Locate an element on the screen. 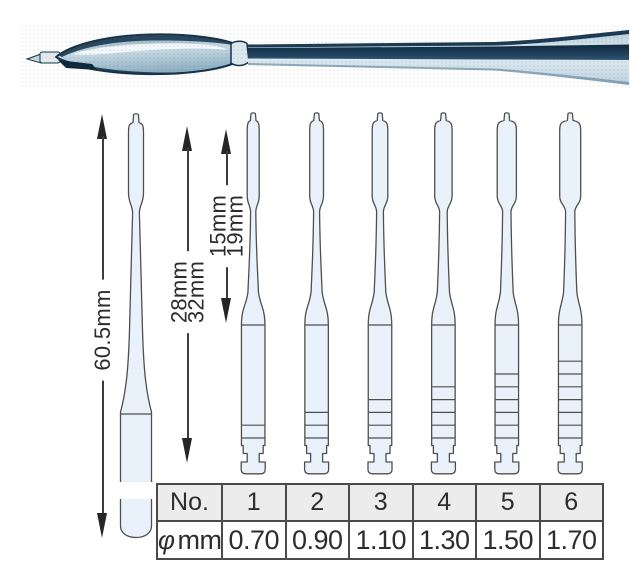 This screenshot has width=630, height=561. product-photo is located at coordinates (325, 57).